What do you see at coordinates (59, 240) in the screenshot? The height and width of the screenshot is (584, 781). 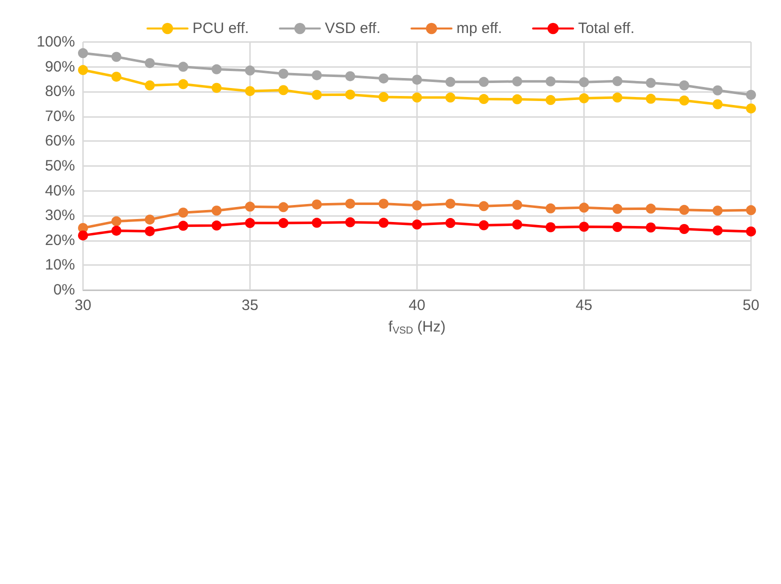 I see `y-tick-label: 20%` at bounding box center [59, 240].